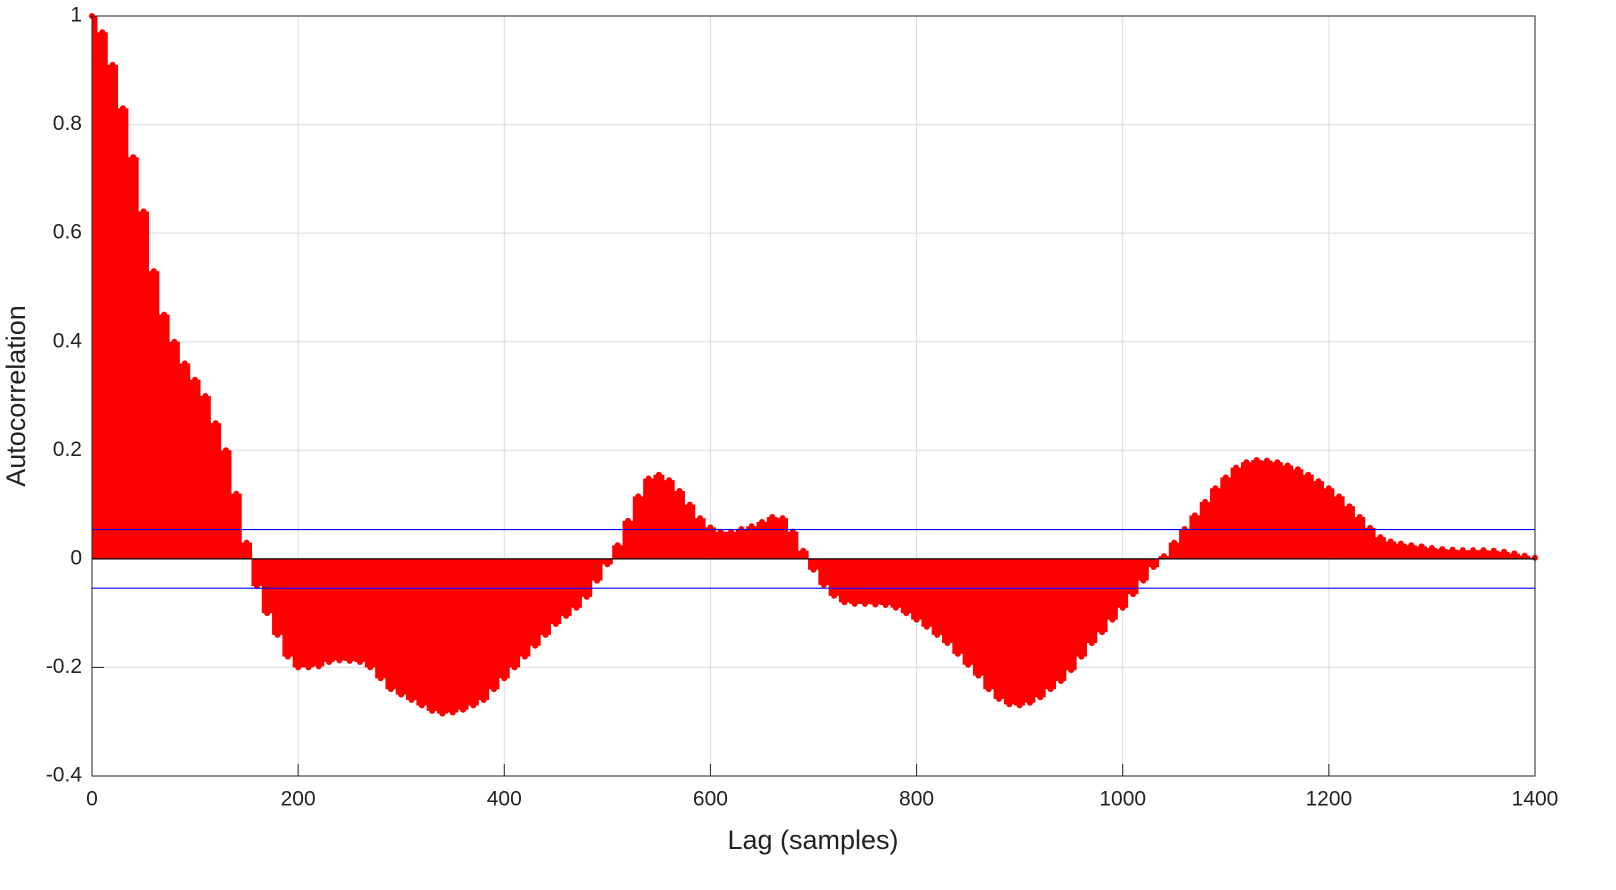 The image size is (1616, 890). Describe the element at coordinates (67, 123) in the screenshot. I see `y-tick-label: 0.8` at that location.